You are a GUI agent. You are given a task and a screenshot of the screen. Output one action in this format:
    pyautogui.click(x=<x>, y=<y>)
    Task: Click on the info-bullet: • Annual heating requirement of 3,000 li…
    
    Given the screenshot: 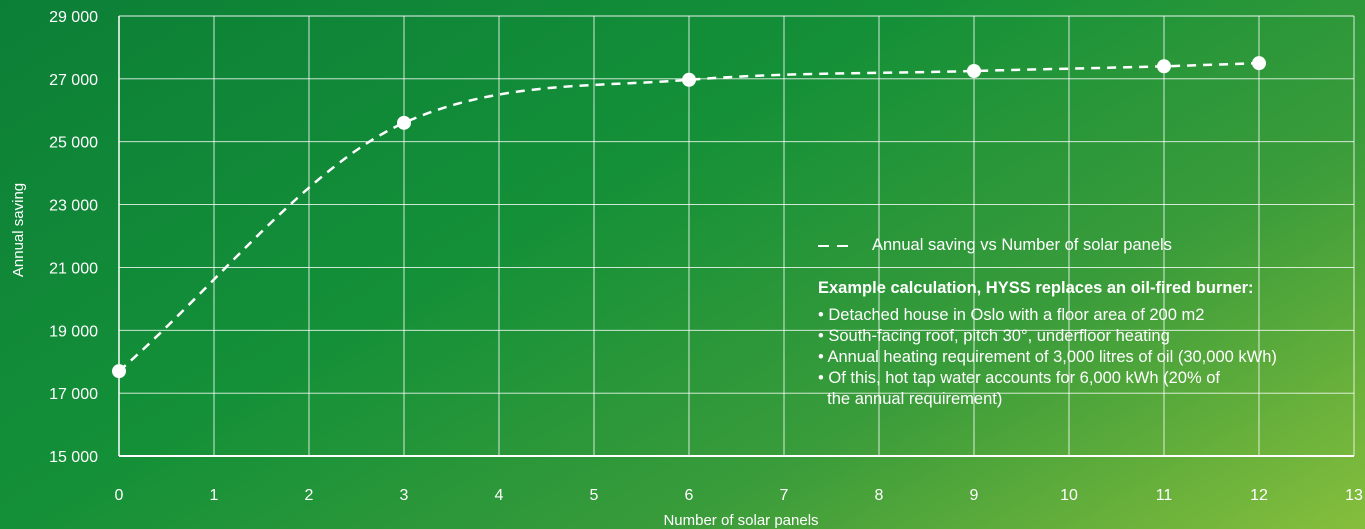 What is the action you would take?
    pyautogui.click(x=1047, y=357)
    